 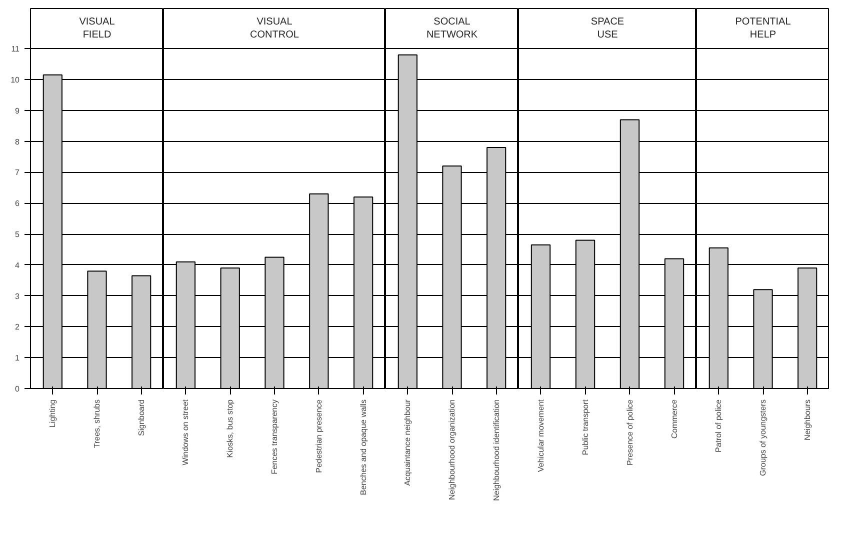 What do you see at coordinates (17, 389) in the screenshot?
I see `y-tick-label: 0` at bounding box center [17, 389].